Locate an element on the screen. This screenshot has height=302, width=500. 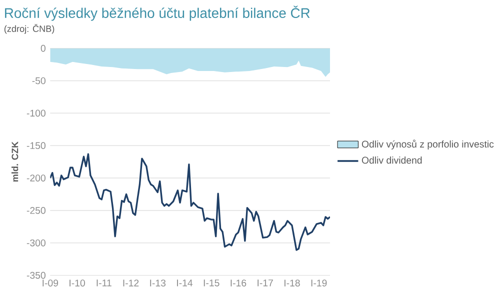
y-tick-label: -150 is located at coordinates (36, 146).